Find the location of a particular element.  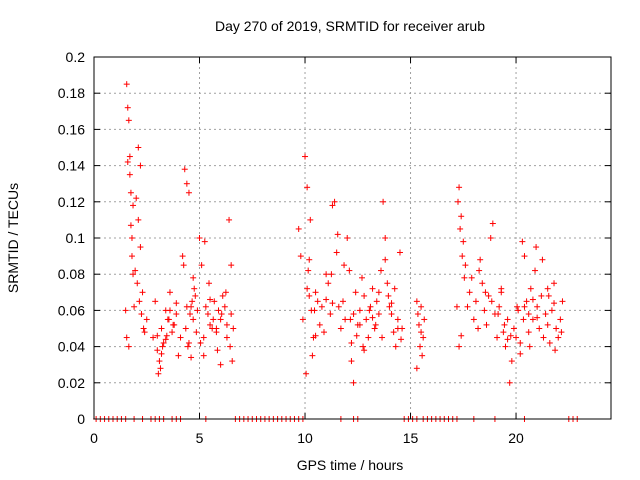

x-tick-label: 5 is located at coordinates (200, 438).